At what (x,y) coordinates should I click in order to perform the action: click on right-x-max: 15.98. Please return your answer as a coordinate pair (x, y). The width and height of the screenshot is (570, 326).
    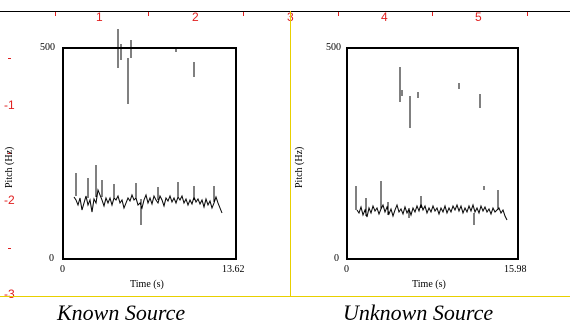
    Looking at the image, I should click on (515, 269).